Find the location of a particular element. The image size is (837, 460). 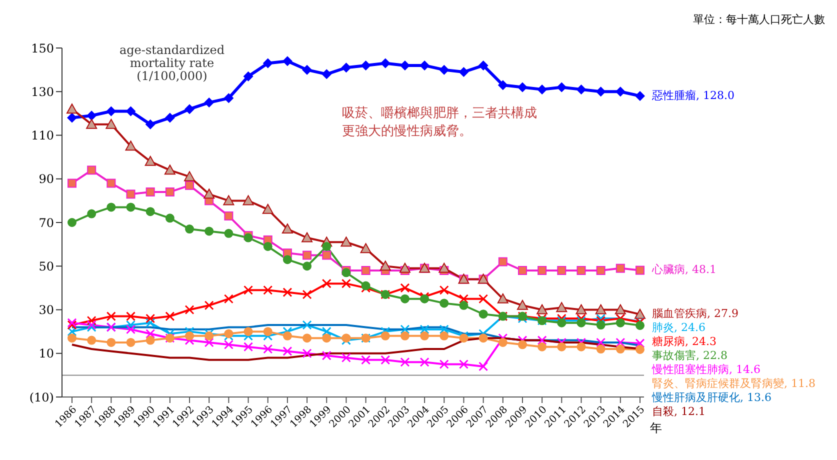

y-tick-label: 130 is located at coordinates (42, 91).